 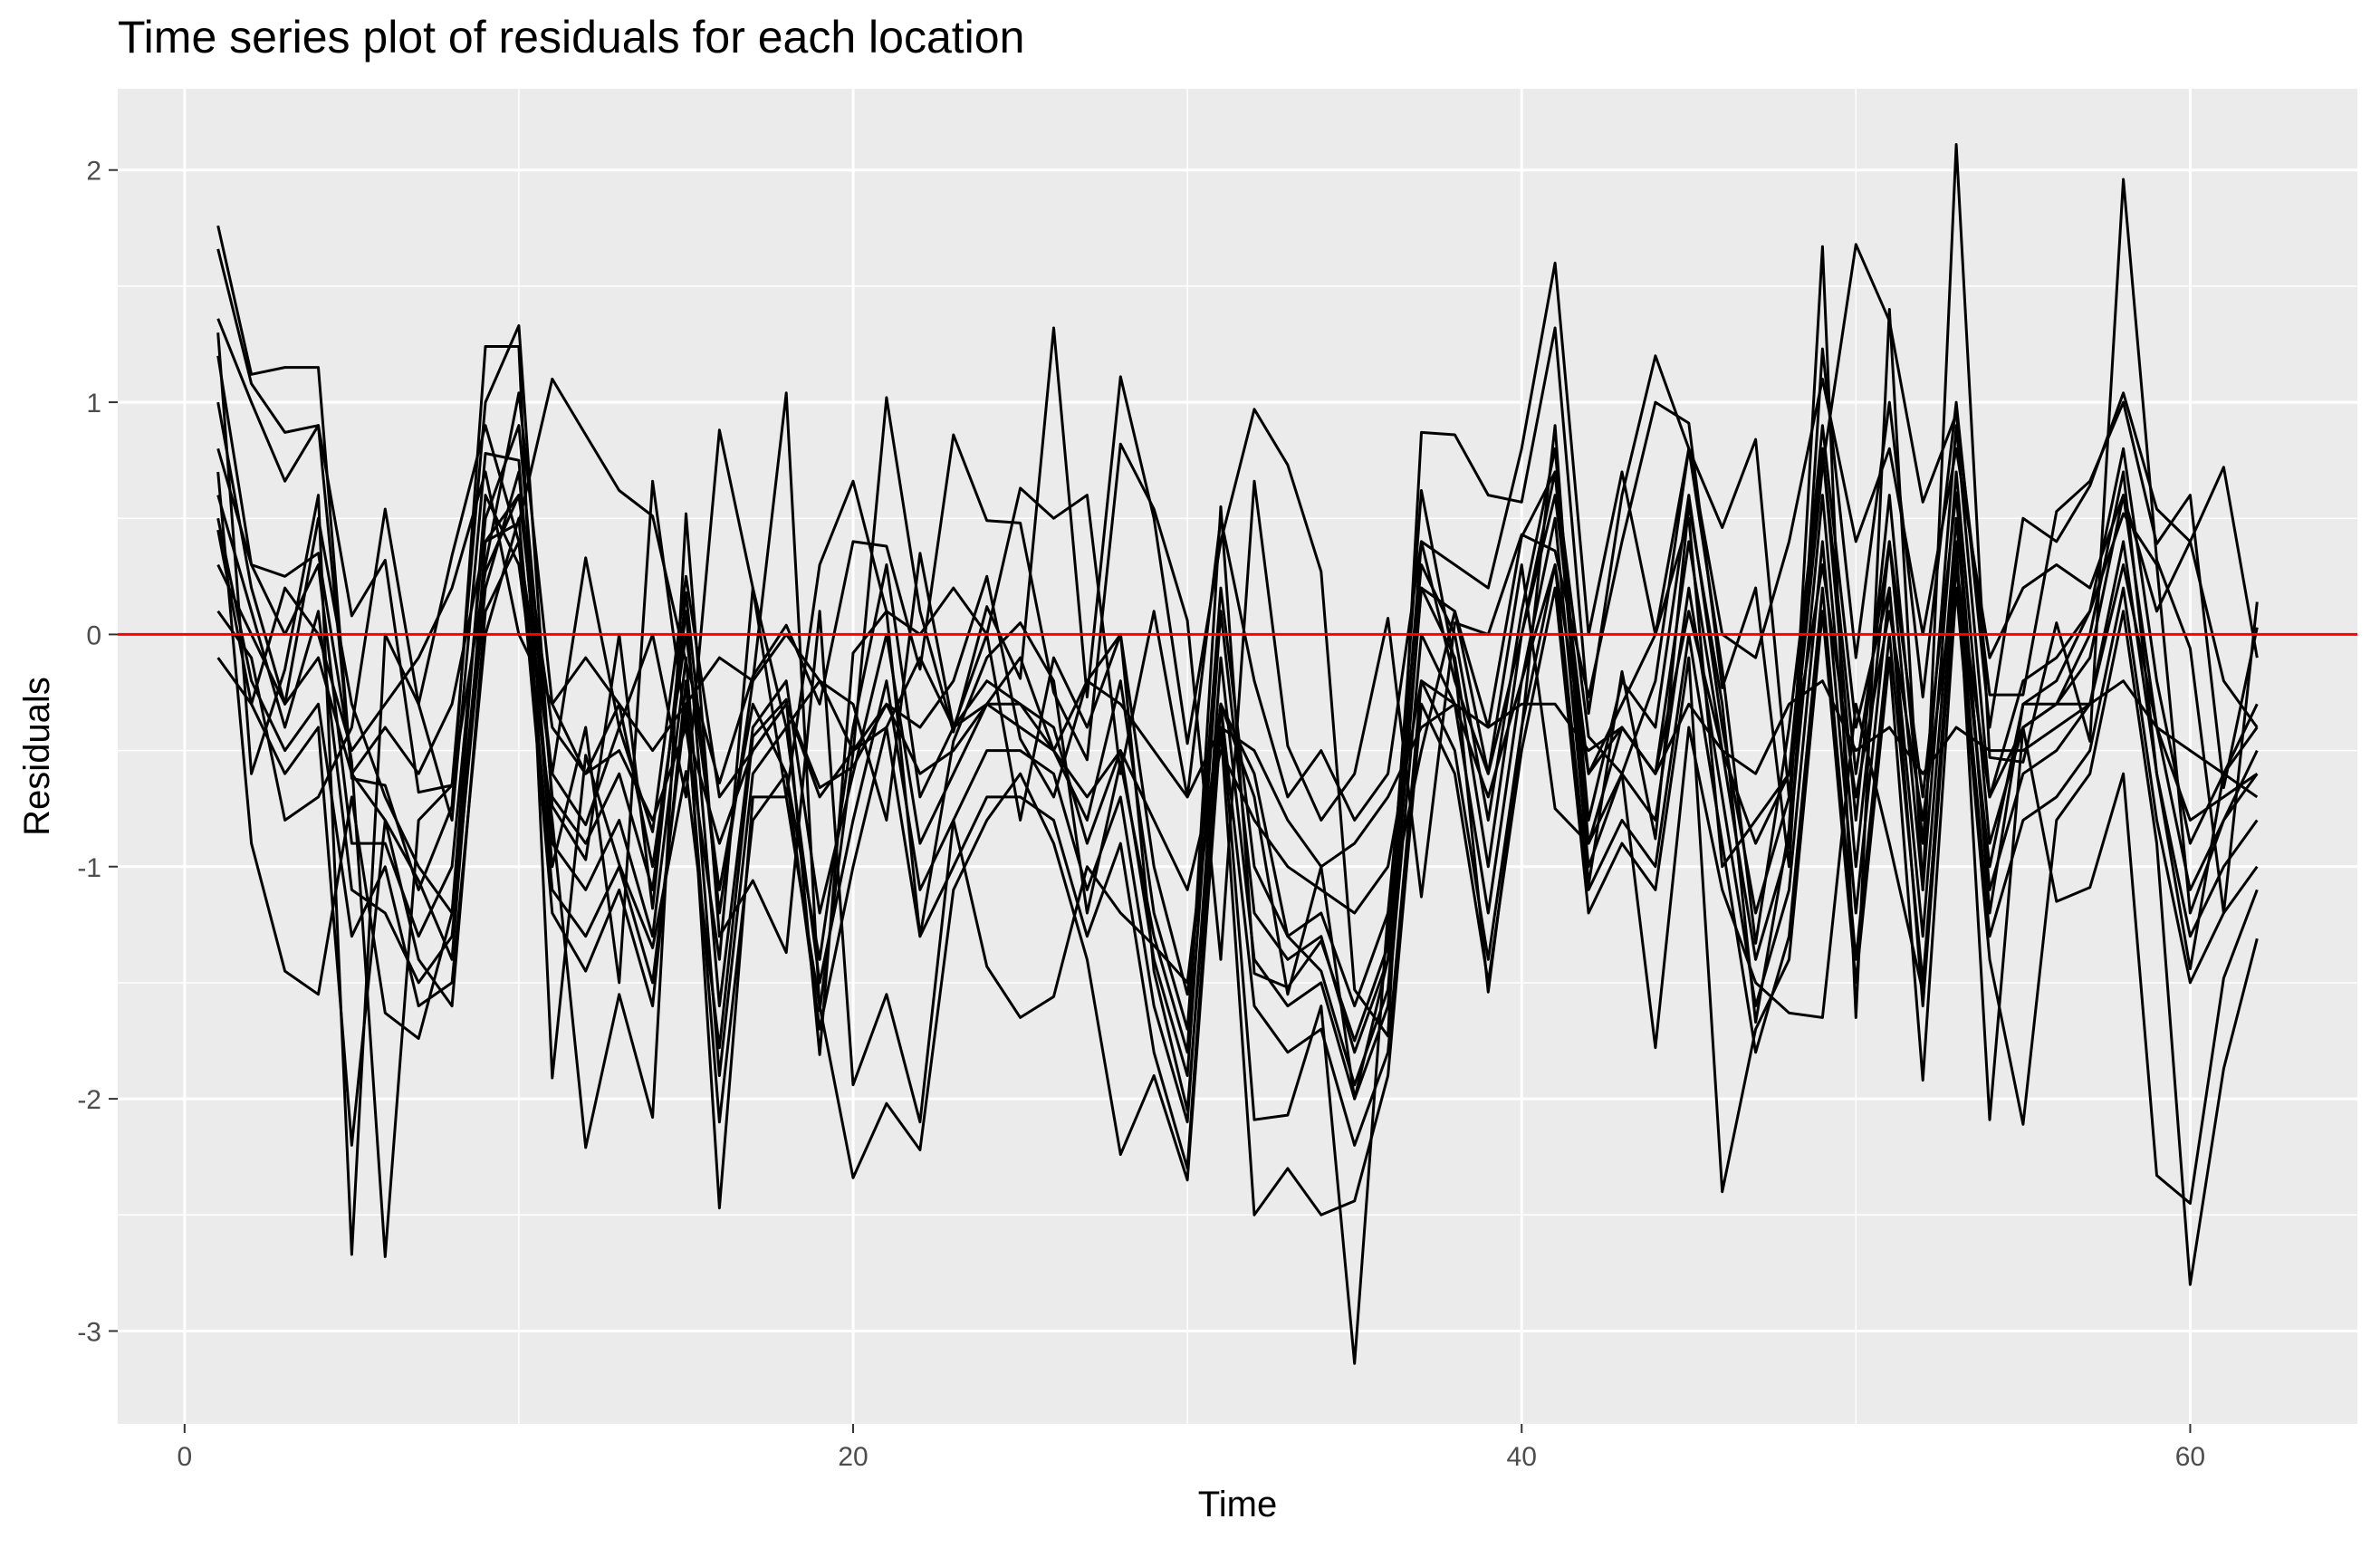 What do you see at coordinates (89, 1100) in the screenshot?
I see `y-tick-label: -2` at bounding box center [89, 1100].